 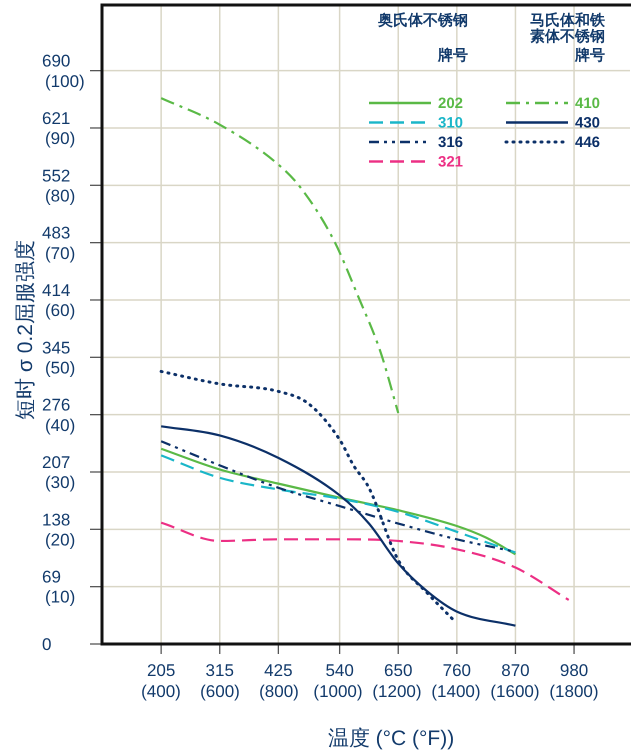 What do you see at coordinates (47, 644) in the screenshot?
I see `y-tick-label: 0` at bounding box center [47, 644].